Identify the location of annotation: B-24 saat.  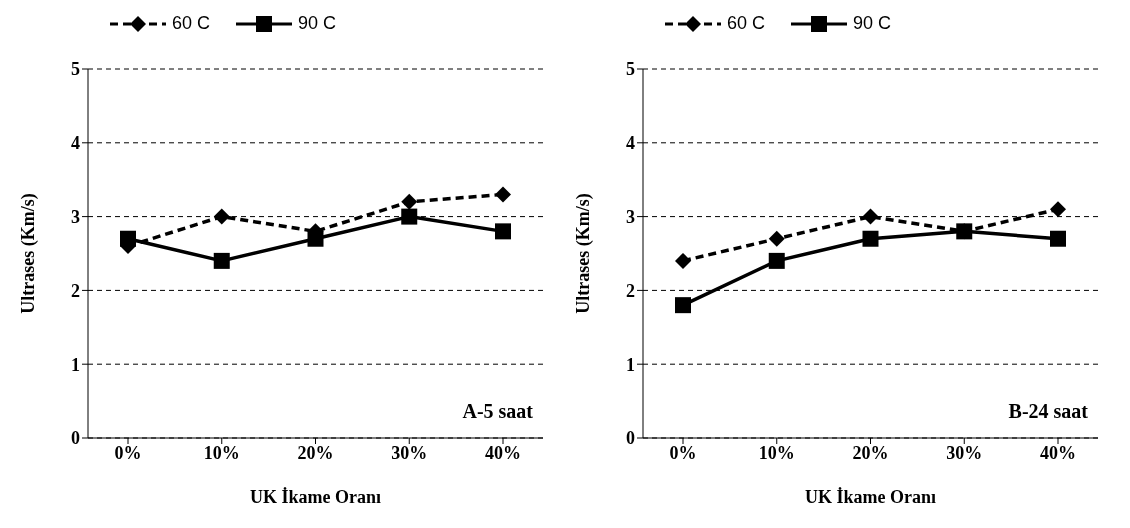
(1048, 411).